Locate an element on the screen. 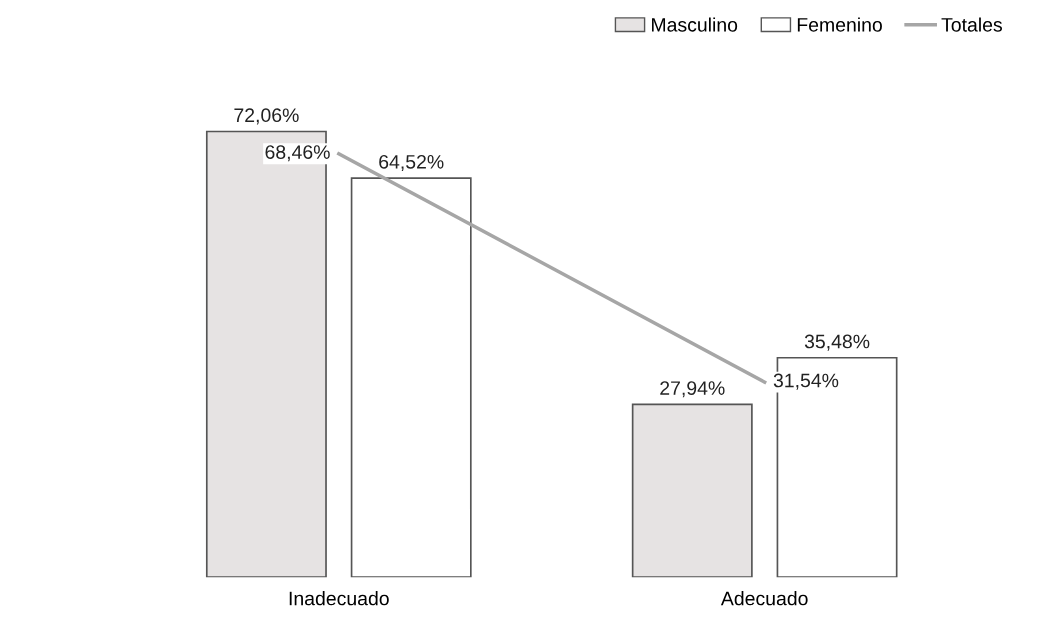 The height and width of the screenshot is (624, 1041). data-label: 35,48% is located at coordinates (837, 342).